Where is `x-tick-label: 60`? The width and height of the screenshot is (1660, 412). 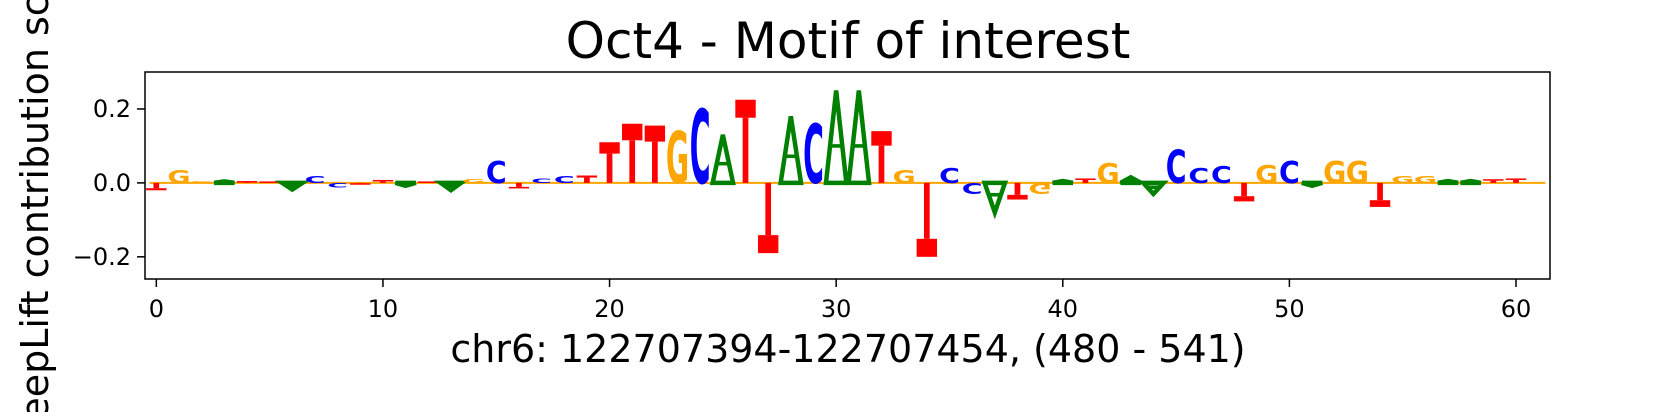
x-tick-label: 60 is located at coordinates (1516, 309).